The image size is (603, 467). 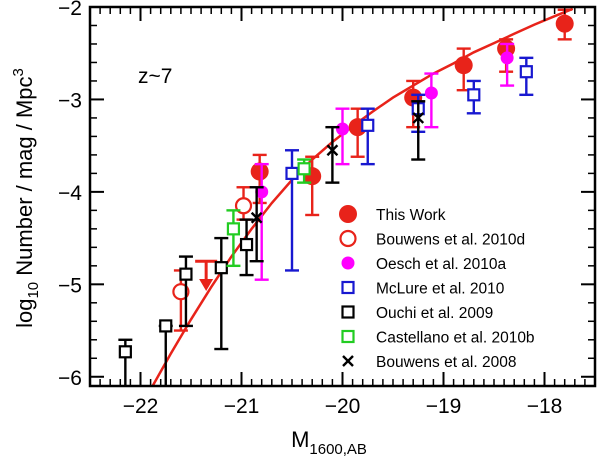 I want to click on legend-item-castellano2010b: Castellano et al. 2010b, so click(x=438, y=338).